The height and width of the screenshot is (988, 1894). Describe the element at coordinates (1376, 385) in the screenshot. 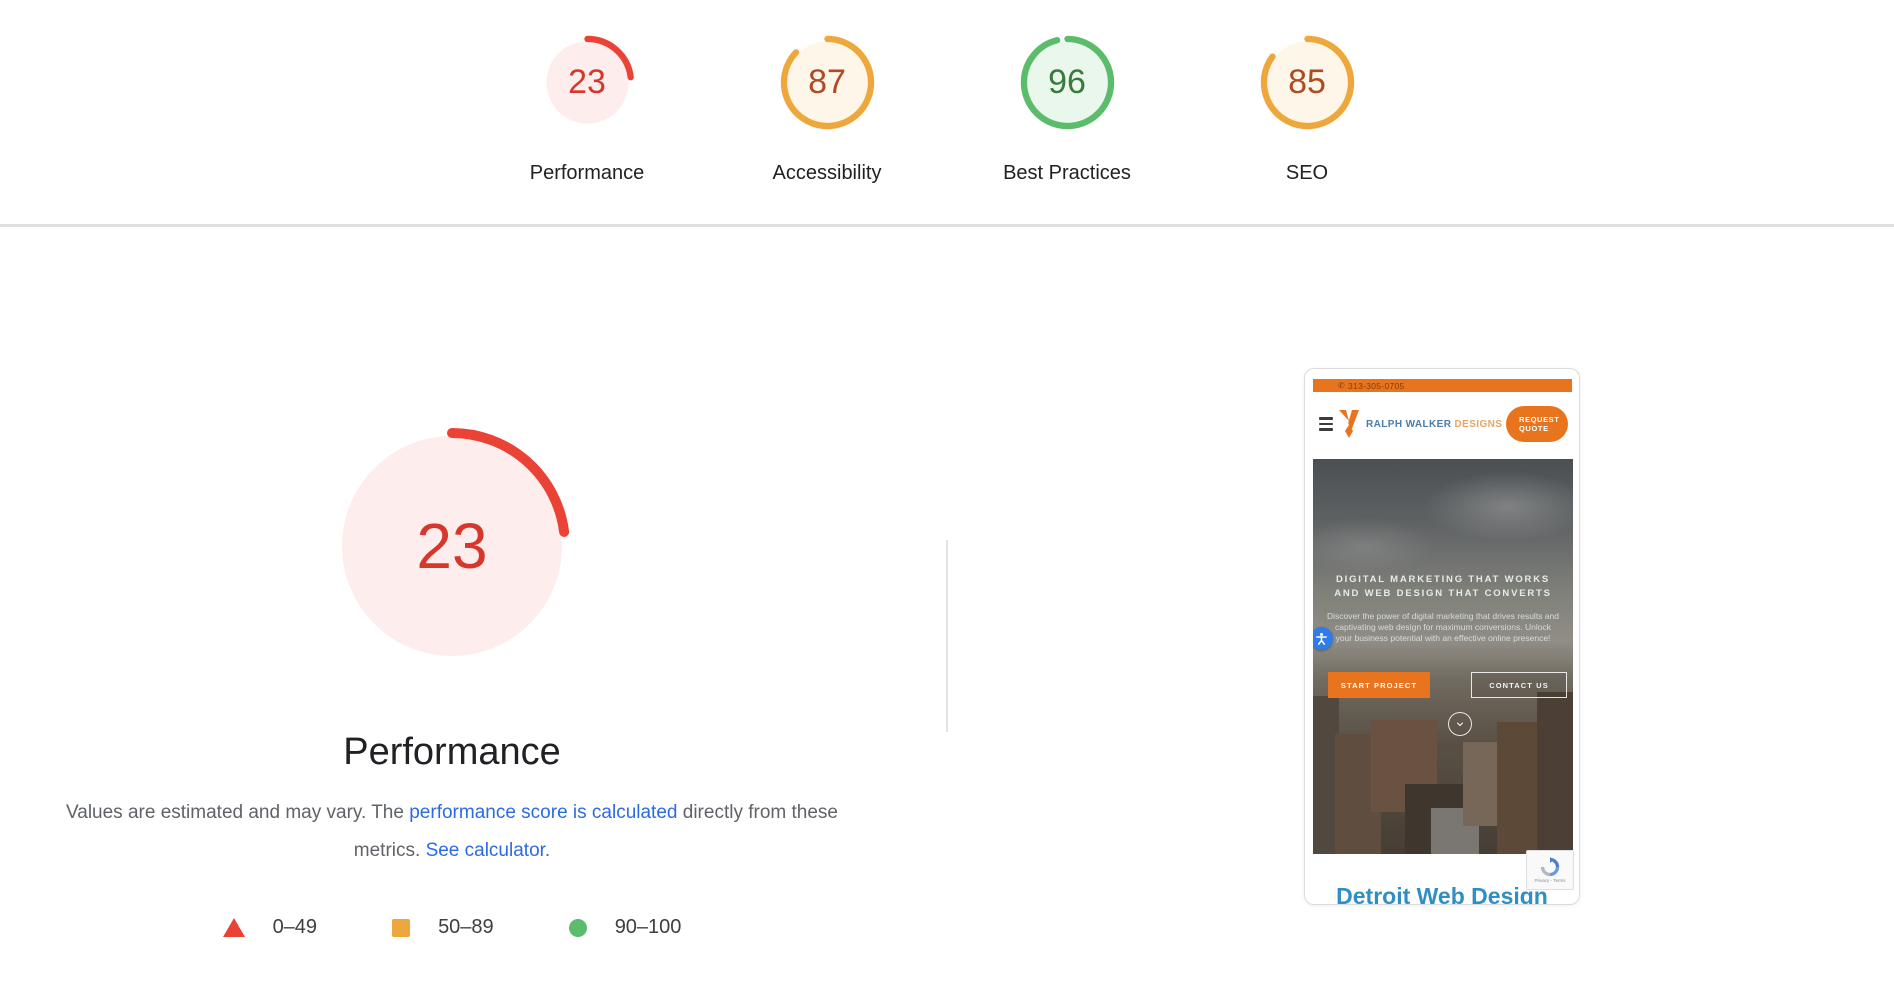

I see `thumb-phone-number: 313-305-0705` at that location.